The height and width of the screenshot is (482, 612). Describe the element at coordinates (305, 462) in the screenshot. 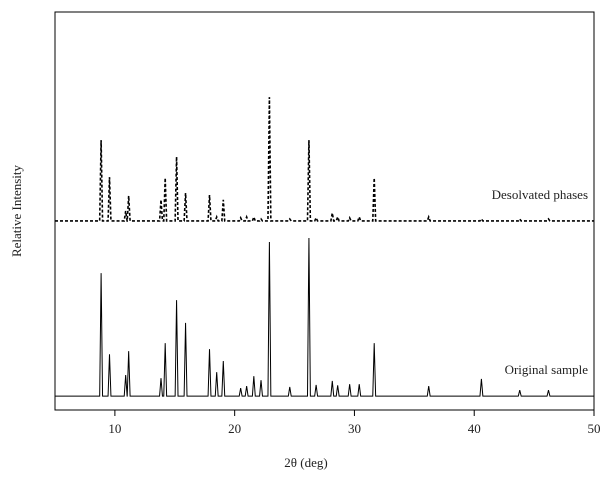

I see `x-axis-label: 2θ (deg)` at that location.